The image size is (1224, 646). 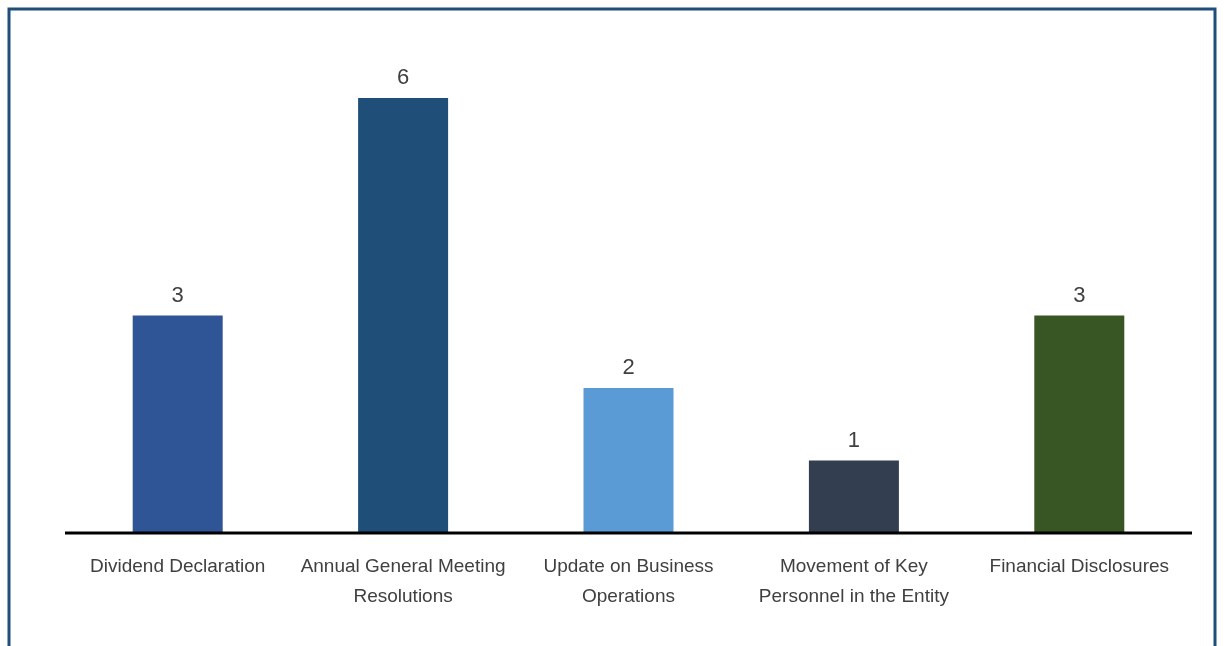 I want to click on data-label: 2, so click(x=628, y=366).